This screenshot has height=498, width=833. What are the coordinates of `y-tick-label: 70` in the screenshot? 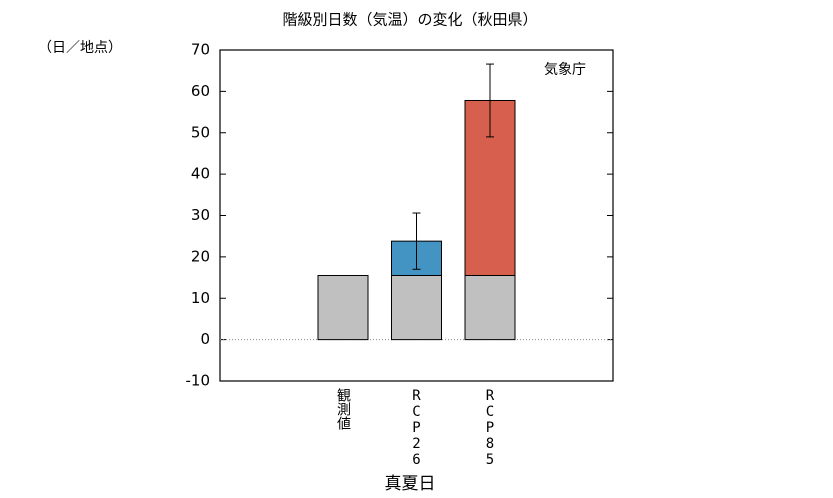 It's located at (200, 50).